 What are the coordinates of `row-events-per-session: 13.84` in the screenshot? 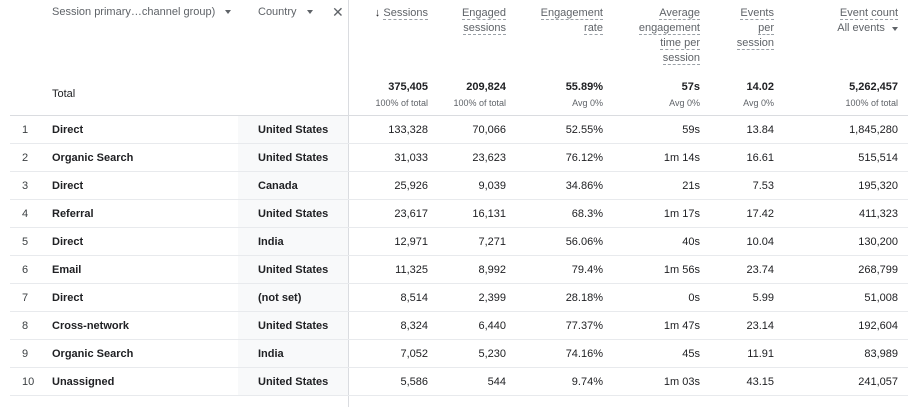 It's located at (760, 130).